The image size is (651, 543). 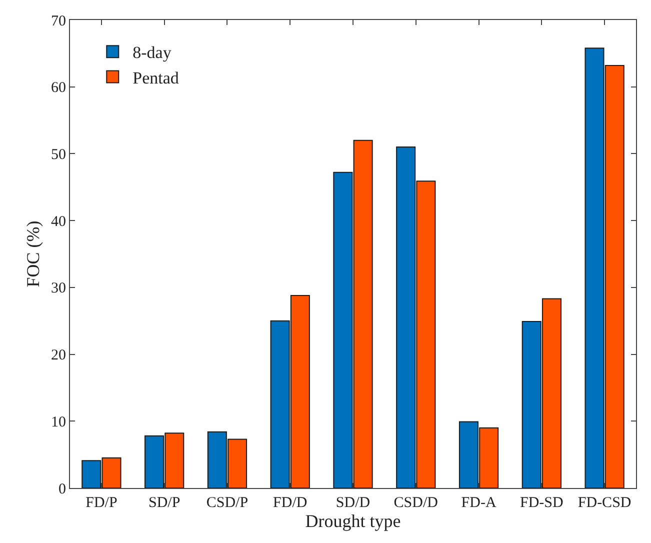 What do you see at coordinates (58, 21) in the screenshot?
I see `y-tick-label: 70` at bounding box center [58, 21].